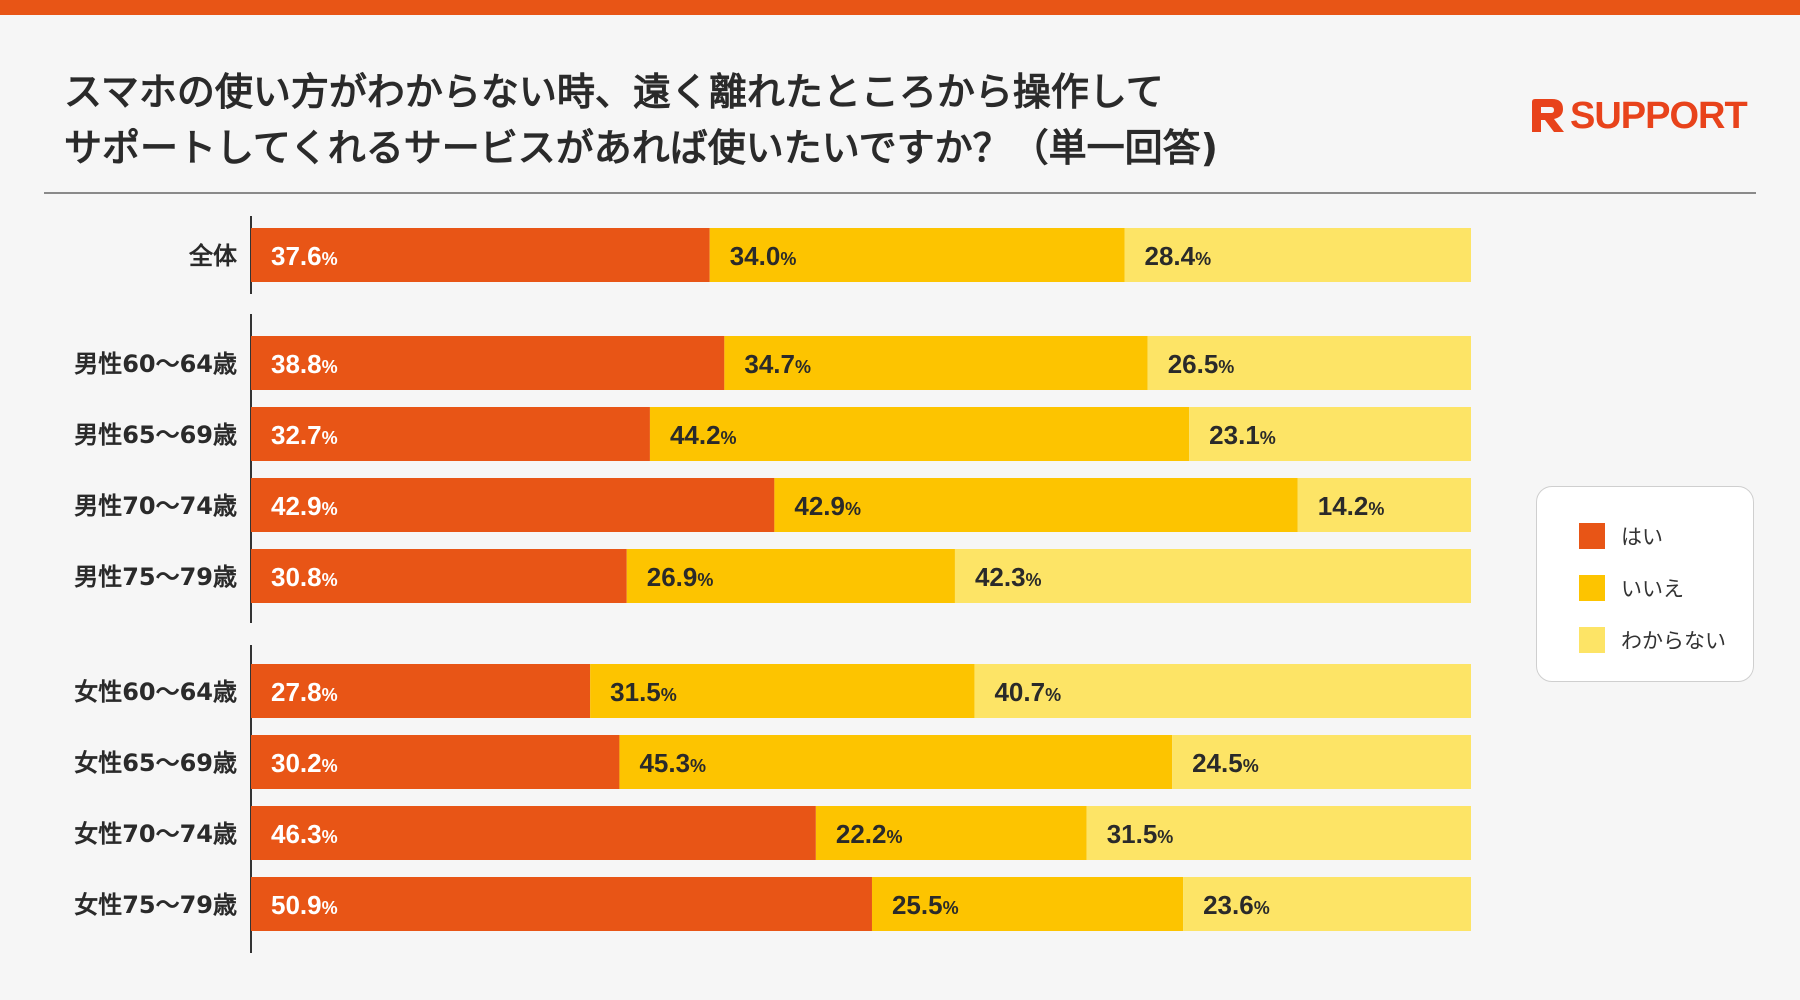 Image resolution: width=1800 pixels, height=1000 pixels. Describe the element at coordinates (1351, 506) in the screenshot. I see `data-label-wakaranai: 14.2%` at that location.